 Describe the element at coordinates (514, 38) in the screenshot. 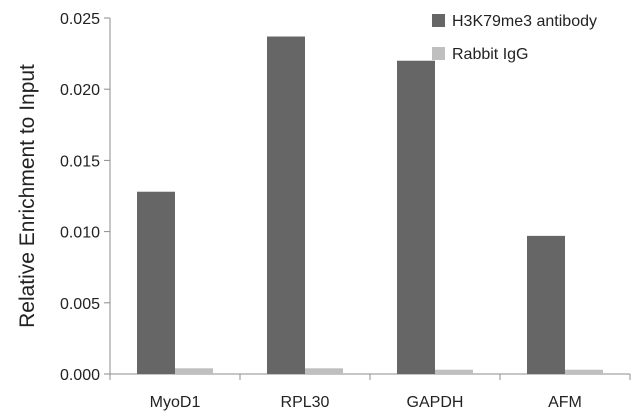

I see `legend: H3K79me3 antibody Rabbit IgG` at that location.